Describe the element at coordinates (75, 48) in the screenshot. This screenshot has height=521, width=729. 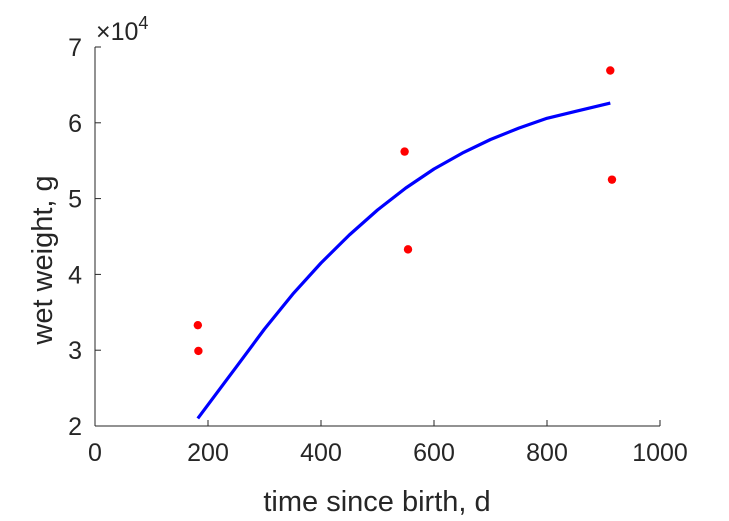
I see `y-tick-label: 7` at that location.